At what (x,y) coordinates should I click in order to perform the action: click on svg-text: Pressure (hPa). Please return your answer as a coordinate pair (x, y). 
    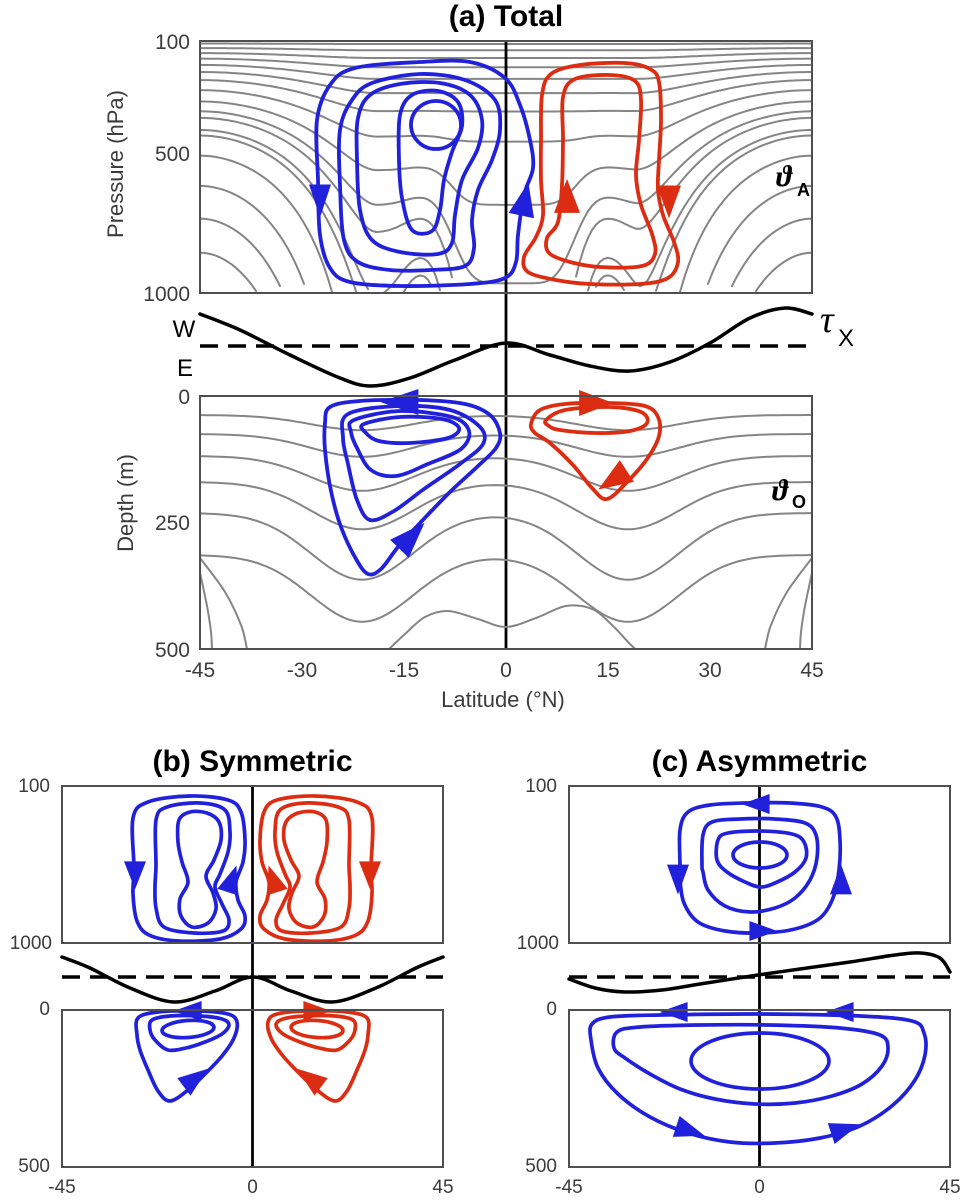
    Looking at the image, I should click on (115, 164).